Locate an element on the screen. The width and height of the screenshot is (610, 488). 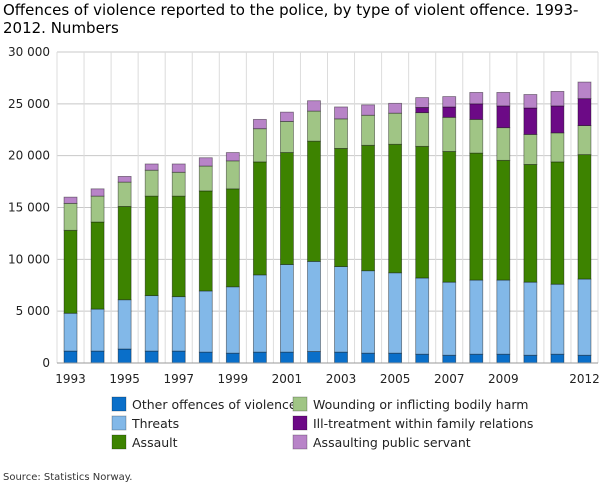
legend-item: Wounding or inflicting bodily harm is located at coordinates (410, 404).